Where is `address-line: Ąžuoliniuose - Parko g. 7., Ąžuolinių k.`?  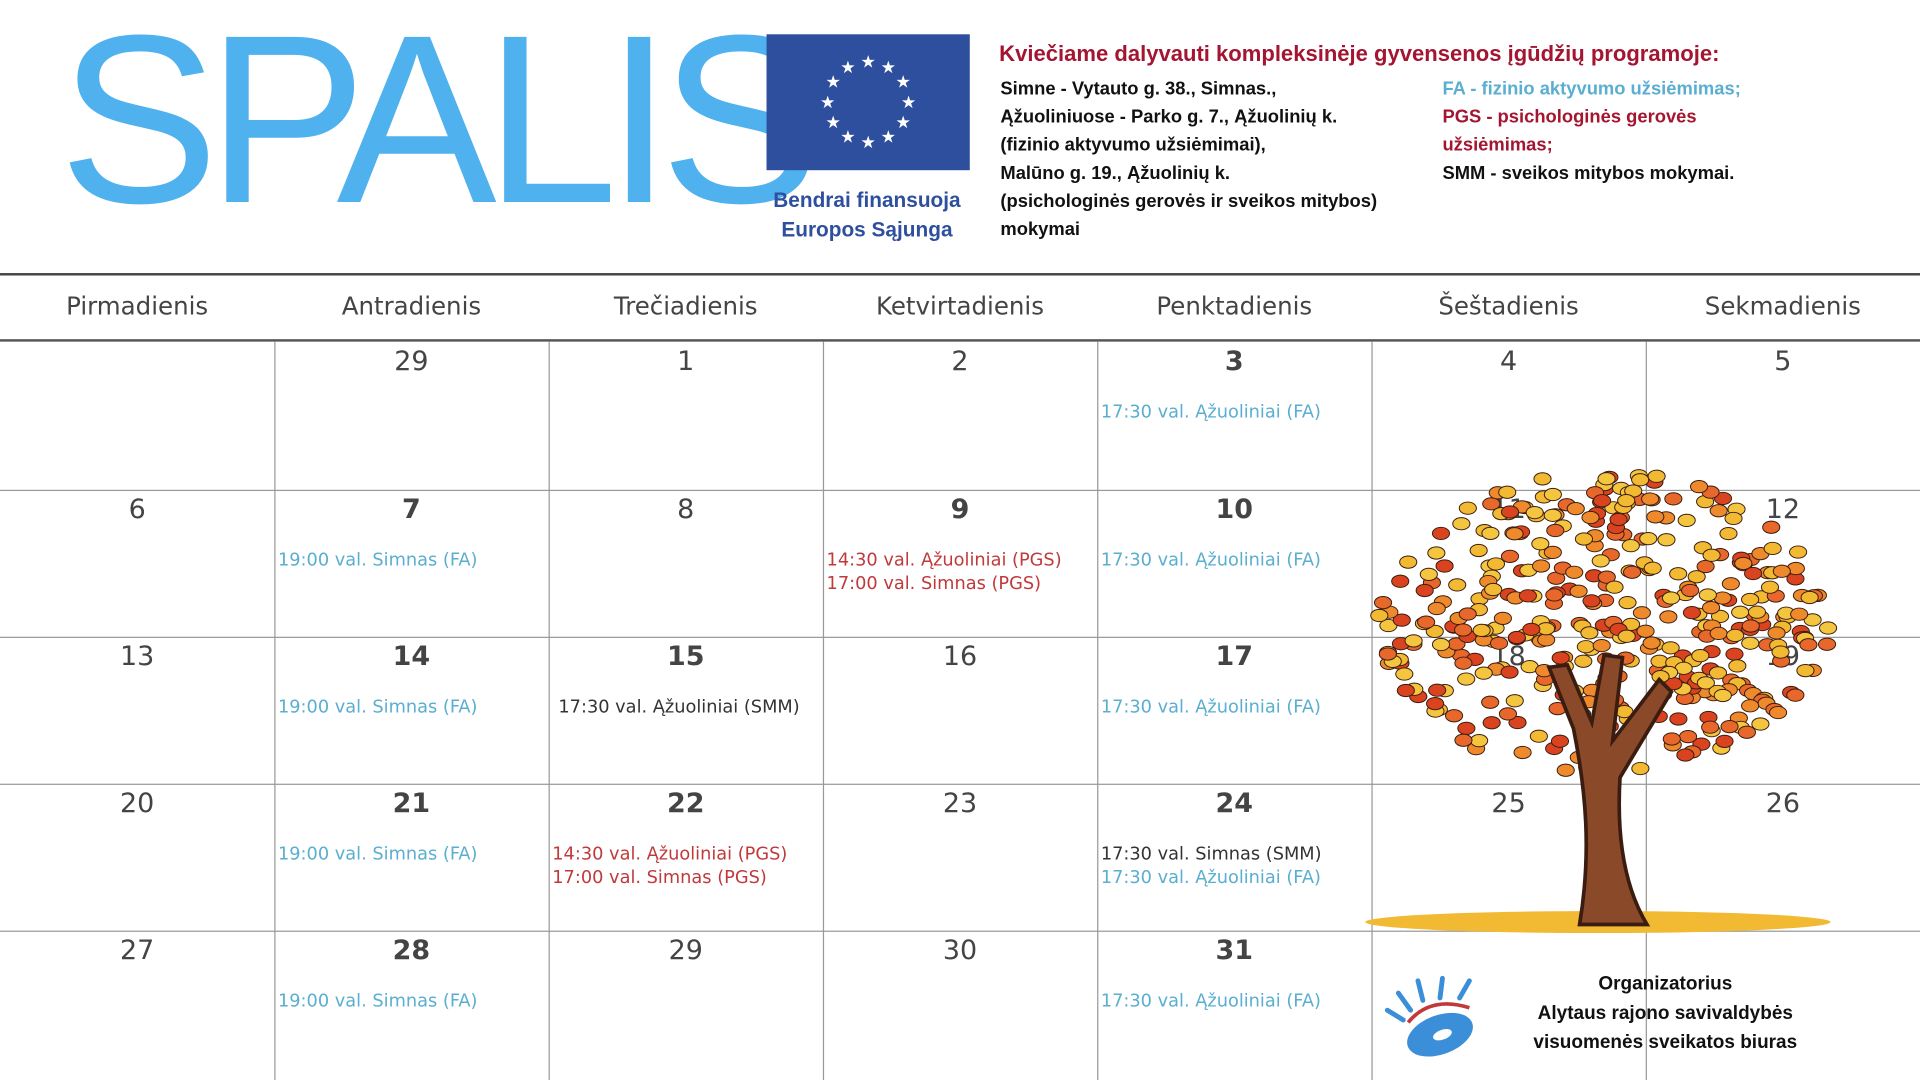 address-line: Ąžuoliniuose - Parko g. 7., Ąžuolinių k. is located at coordinates (1169, 117).